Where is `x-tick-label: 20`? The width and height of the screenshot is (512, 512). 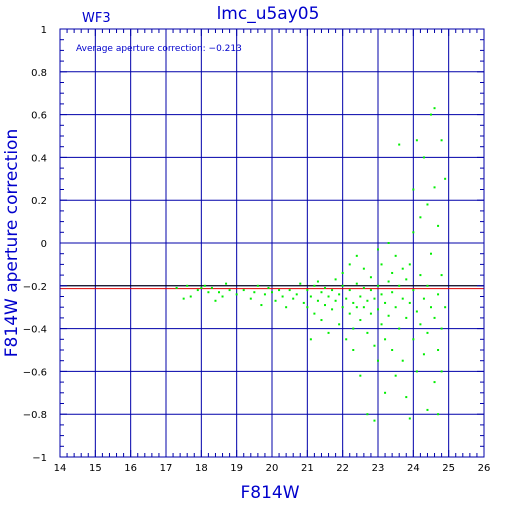 x-tick-label: 20 is located at coordinates (272, 468).